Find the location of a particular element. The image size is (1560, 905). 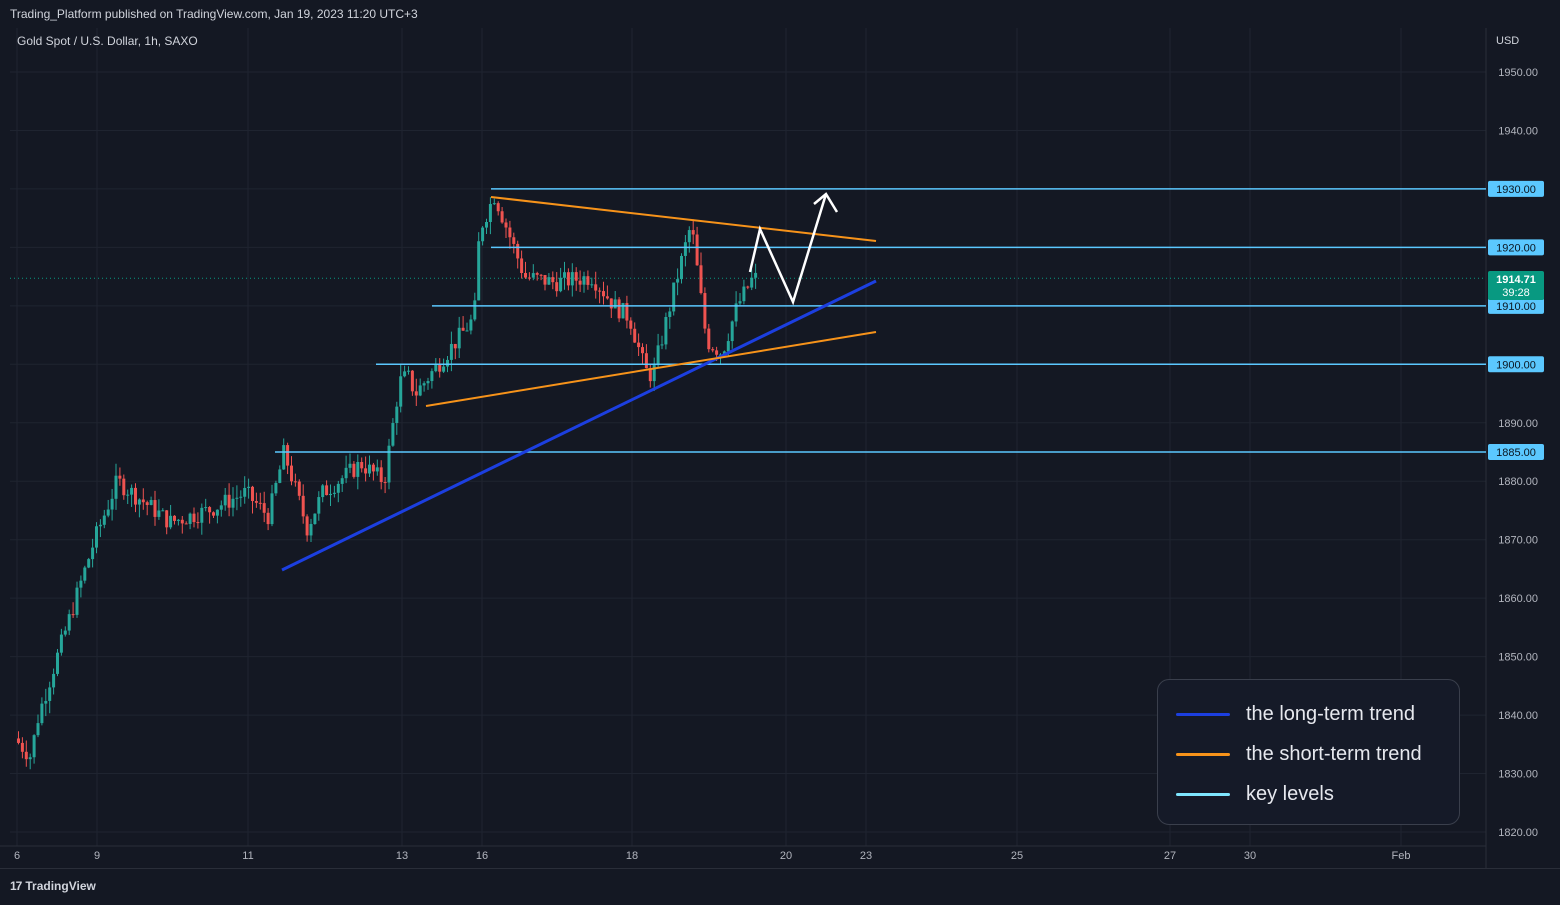

tradingview-brand: TradingView is located at coordinates (60, 886).